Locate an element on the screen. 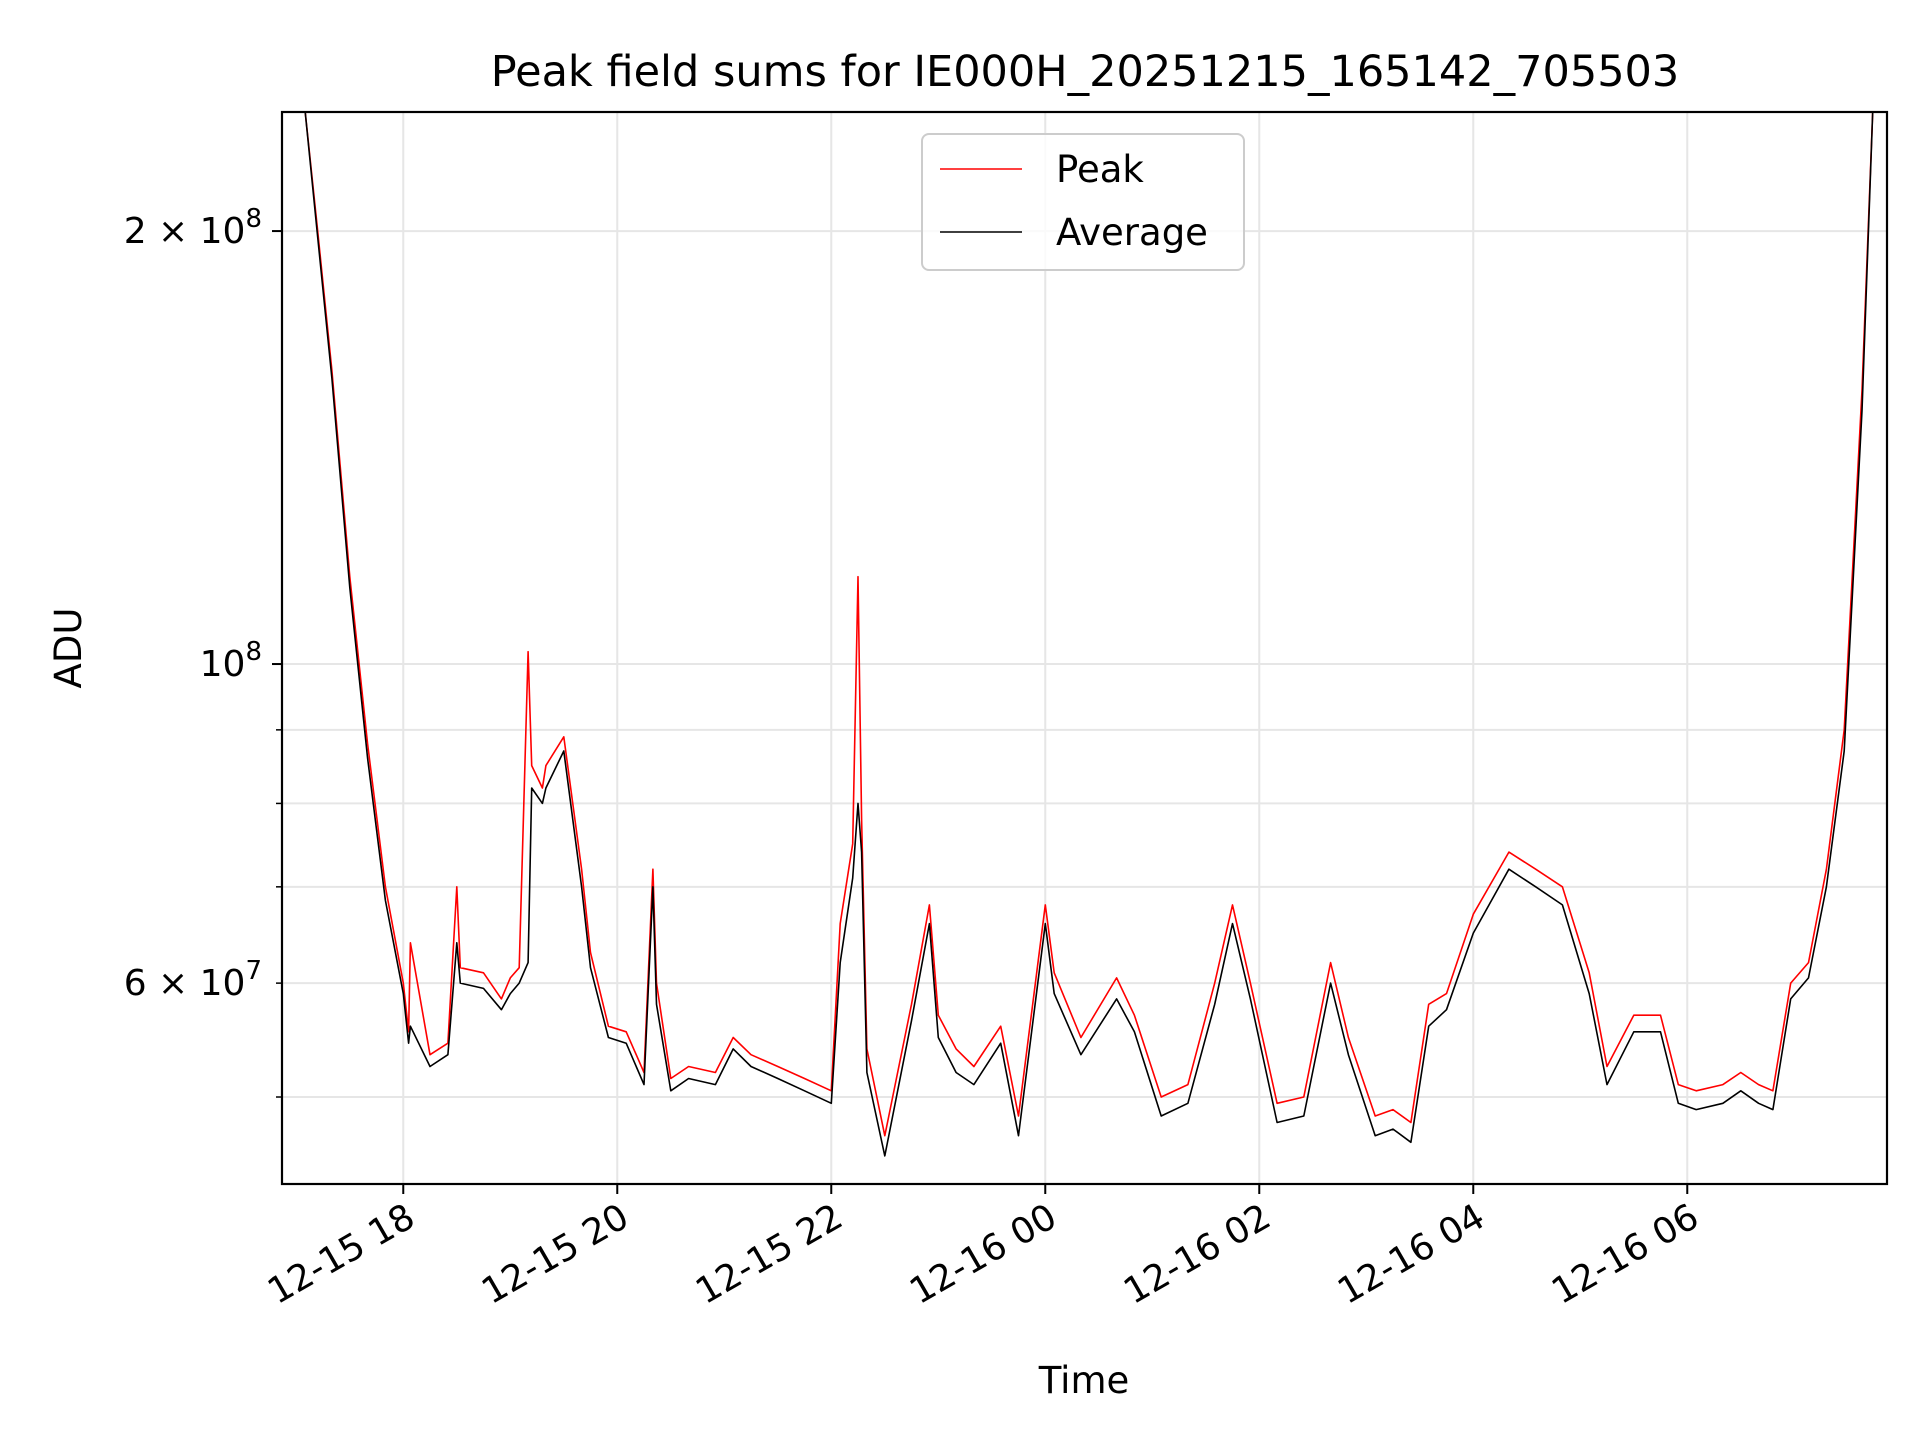  legend: Peak Average is located at coordinates (1083, 202).